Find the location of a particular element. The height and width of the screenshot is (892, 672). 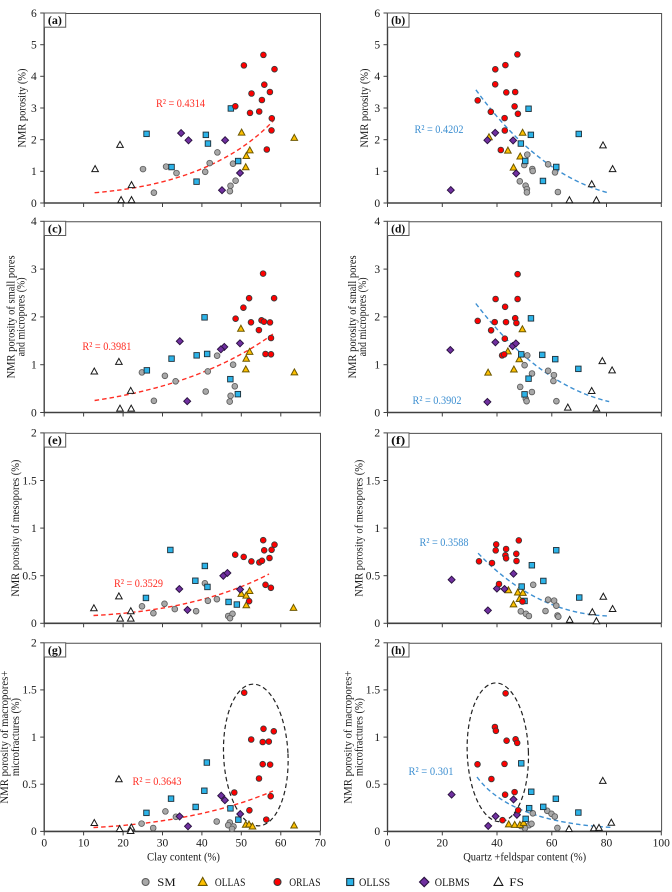

svg-text: OLLSS is located at coordinates (374, 882).